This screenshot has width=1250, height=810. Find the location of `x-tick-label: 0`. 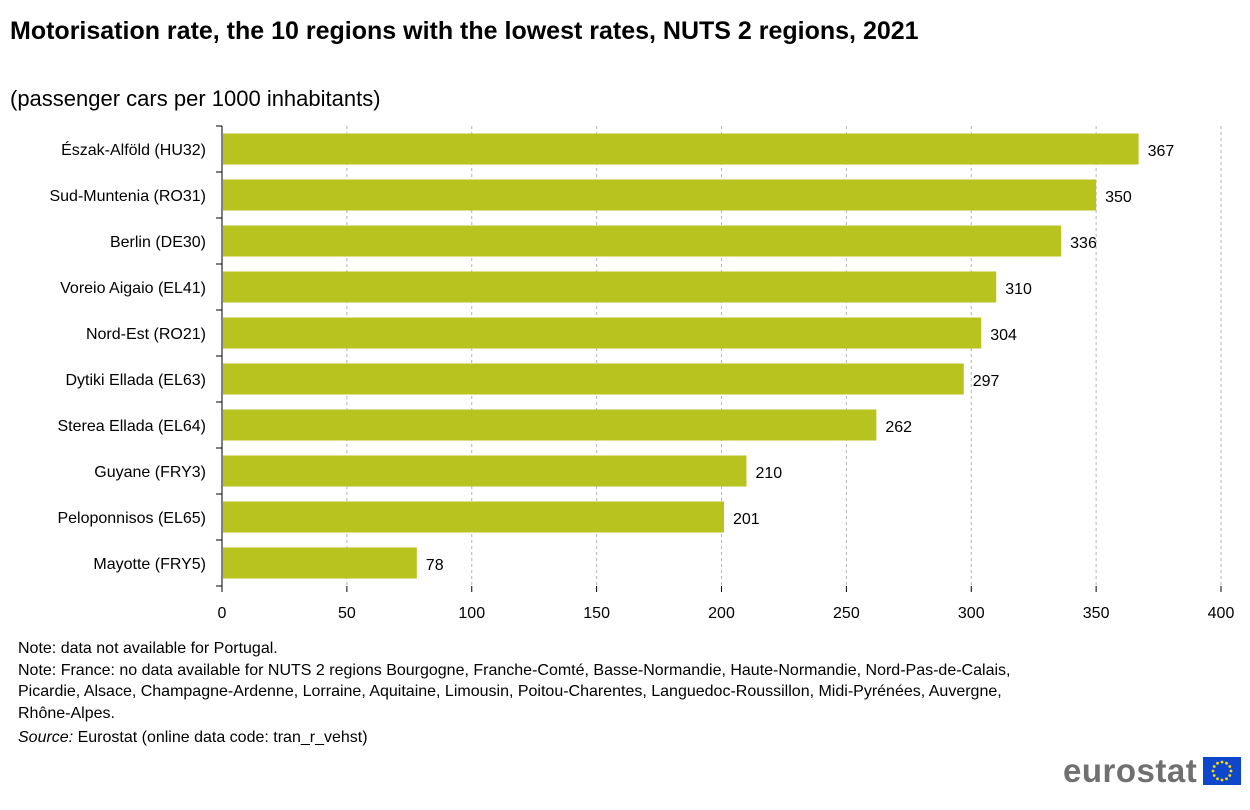

x-tick-label: 0 is located at coordinates (222, 613).